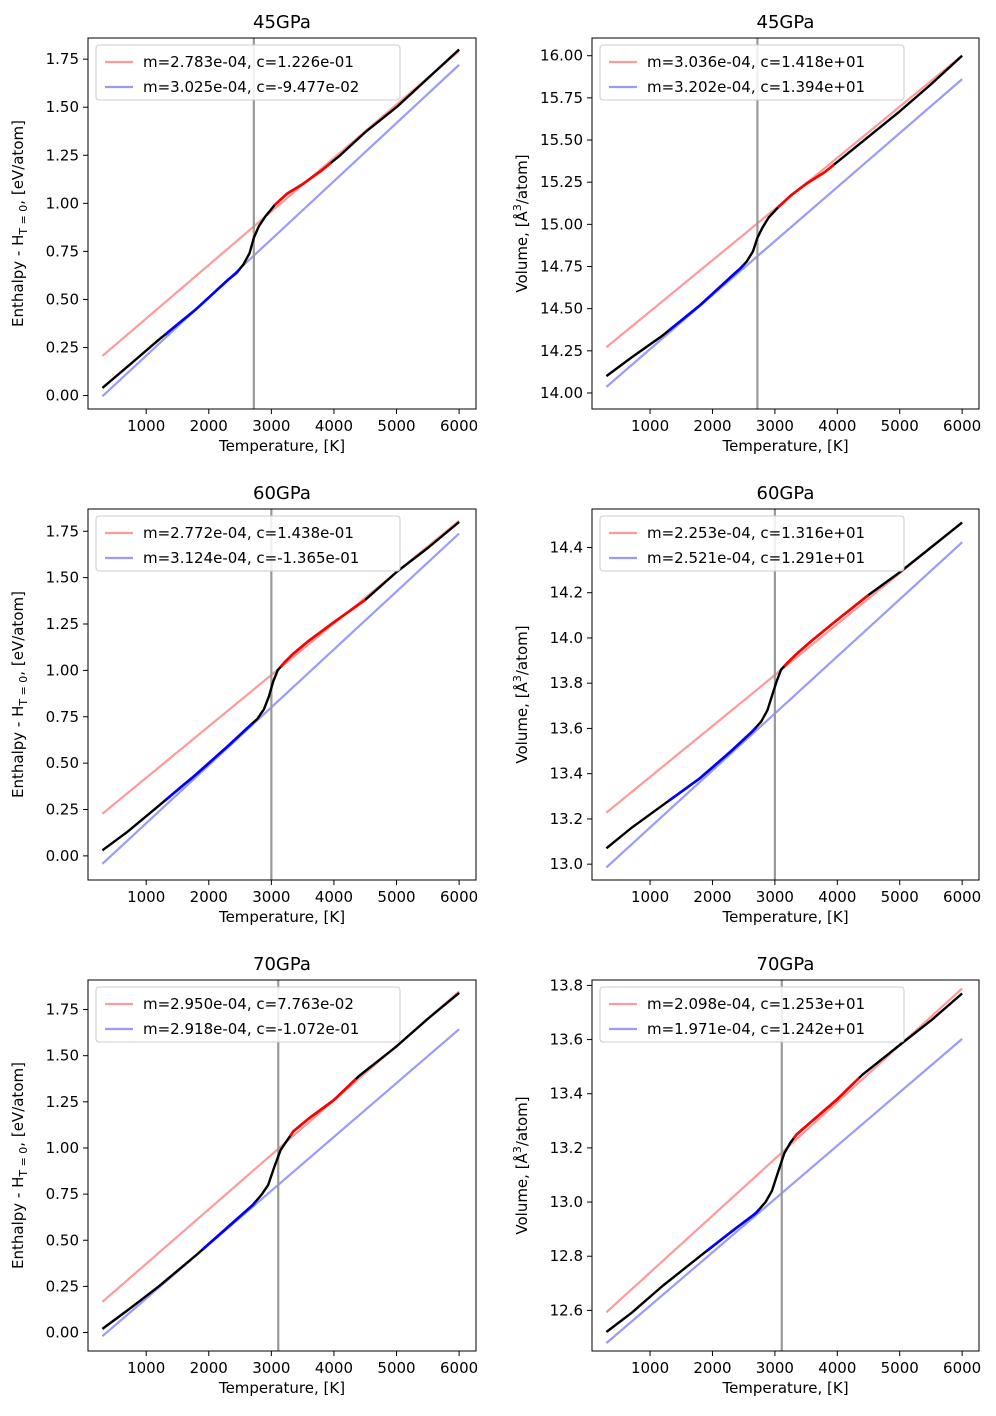 This screenshot has height=1416, width=996. I want to click on legend-entry: m=3.025e-04, c=-9.477e-02, so click(251, 87).